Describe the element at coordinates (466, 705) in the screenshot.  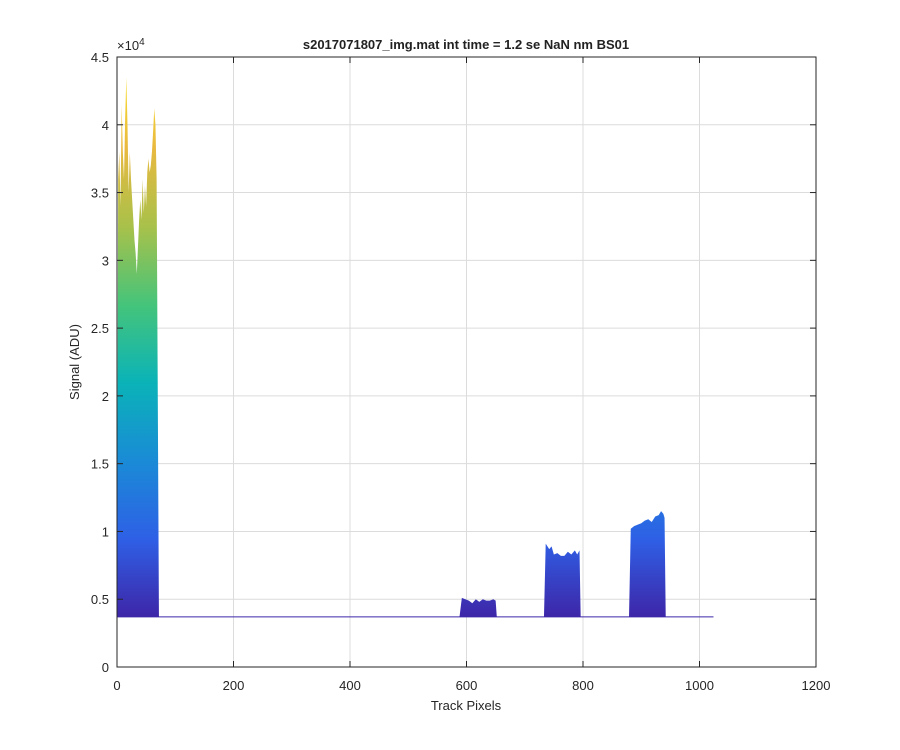
I see `x-axis-label: Track Pixels` at that location.